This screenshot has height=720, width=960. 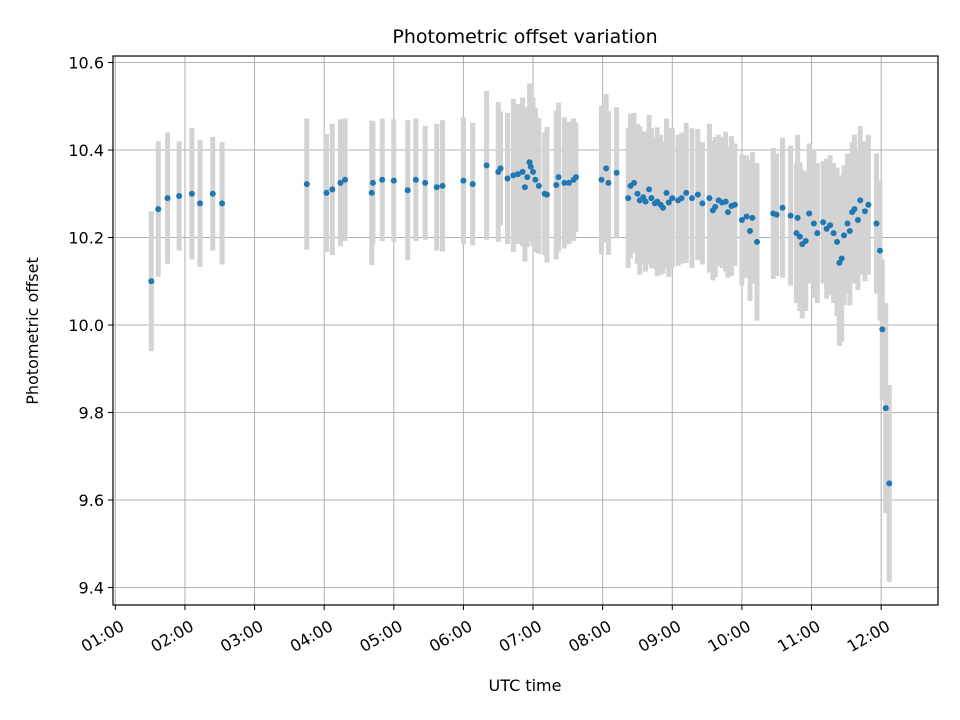 What do you see at coordinates (90, 326) in the screenshot?
I see `y-axis: 9.4 9.6 9.8 10.0 10.2 10.4 10.6` at bounding box center [90, 326].